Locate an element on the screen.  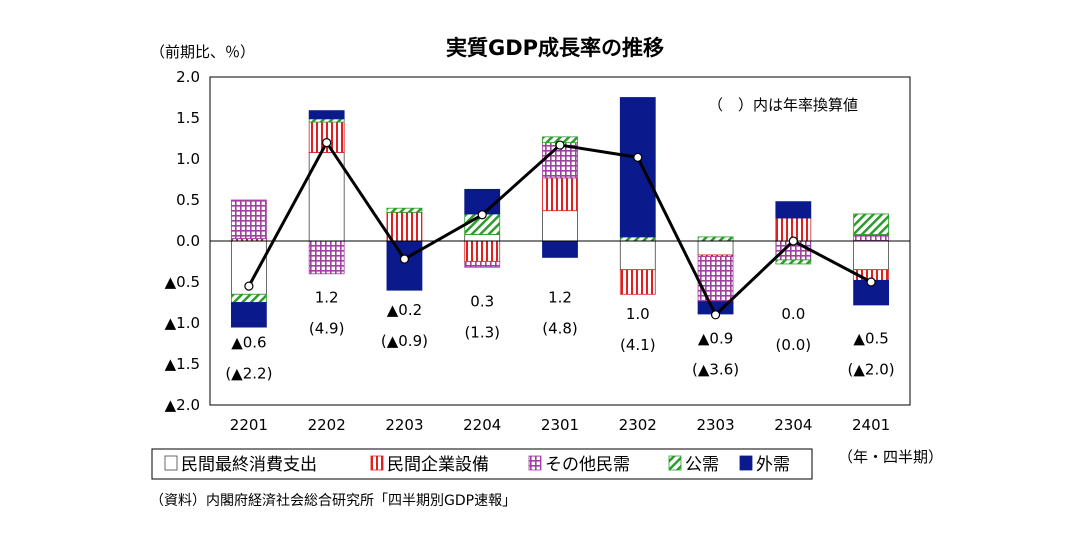
qoq-label: 0.0 is located at coordinates (793, 314).